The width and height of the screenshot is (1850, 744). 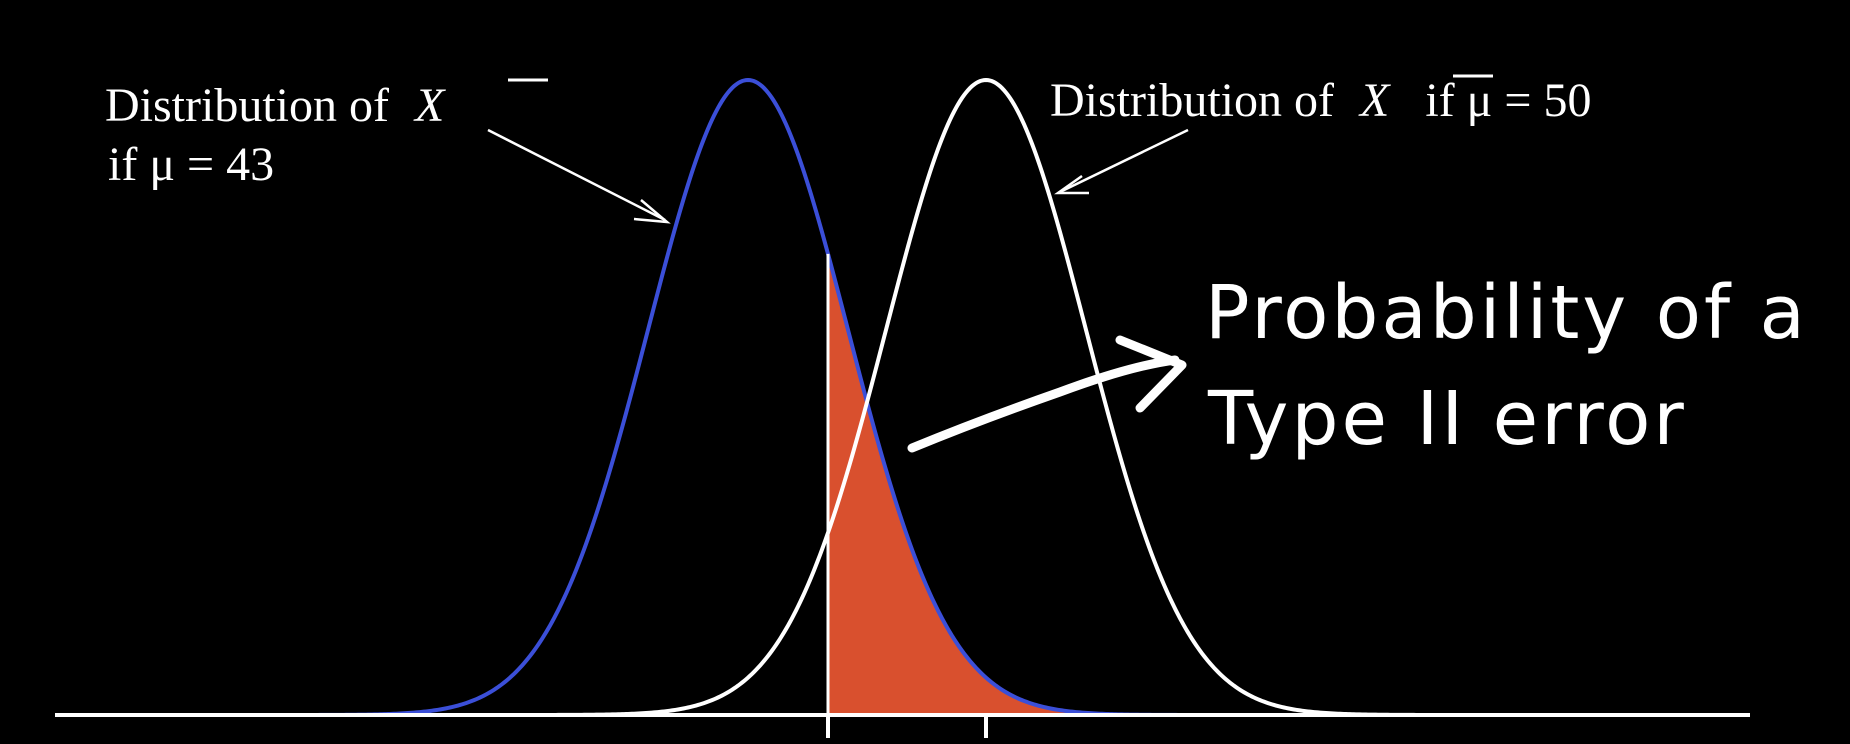 I want to click on left-distribution-condition: if μ = 43, so click(x=191, y=164).